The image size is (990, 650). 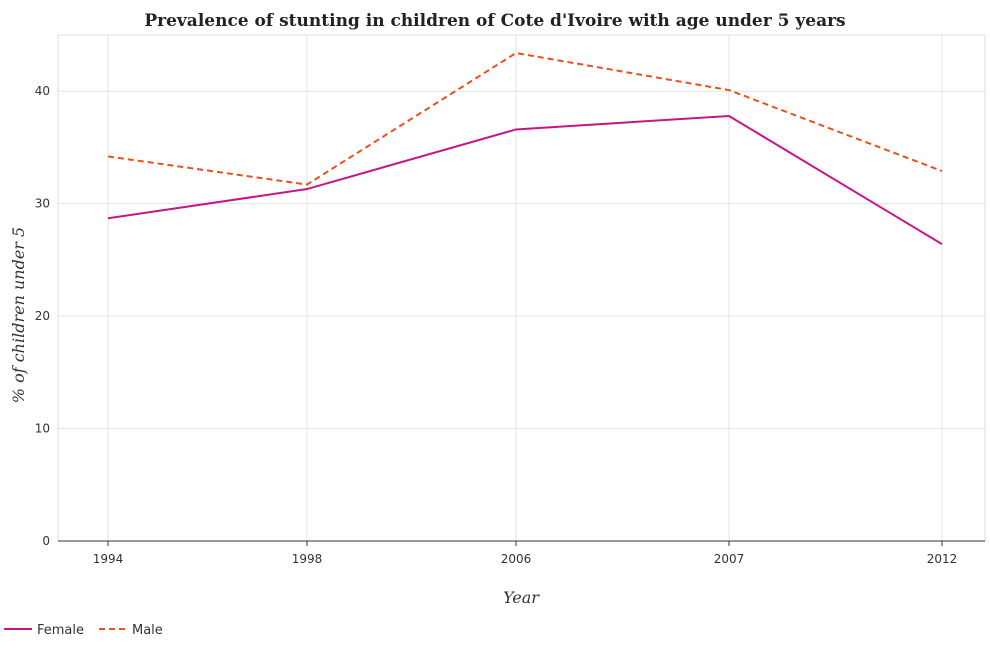 What do you see at coordinates (307, 559) in the screenshot?
I see `x-tick-label: 1998` at bounding box center [307, 559].